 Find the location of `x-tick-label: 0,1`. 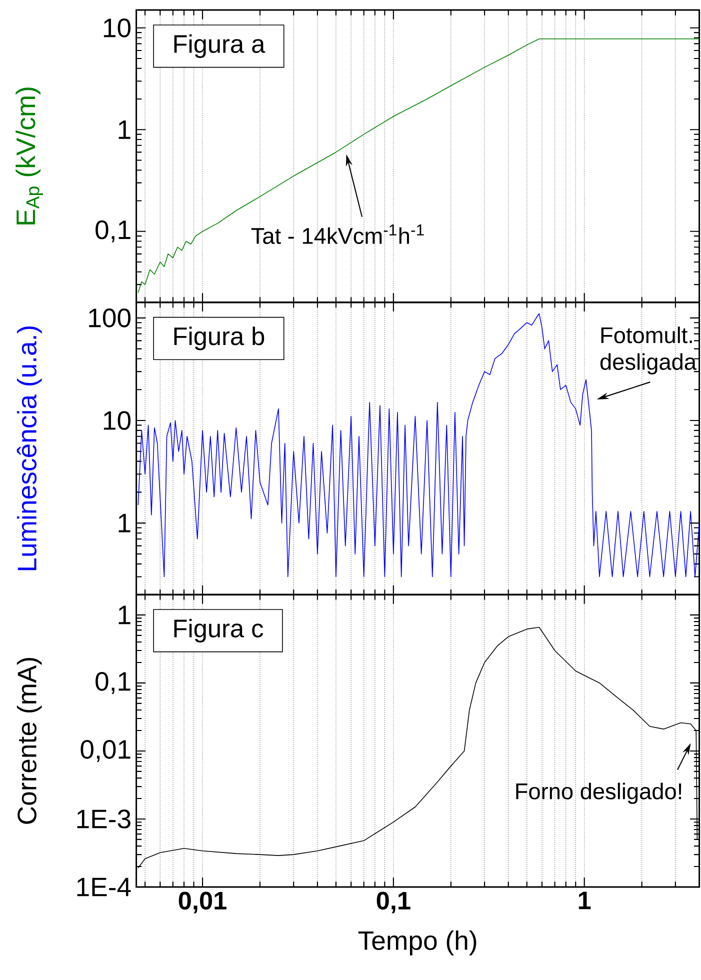

x-tick-label: 0,1 is located at coordinates (393, 903).